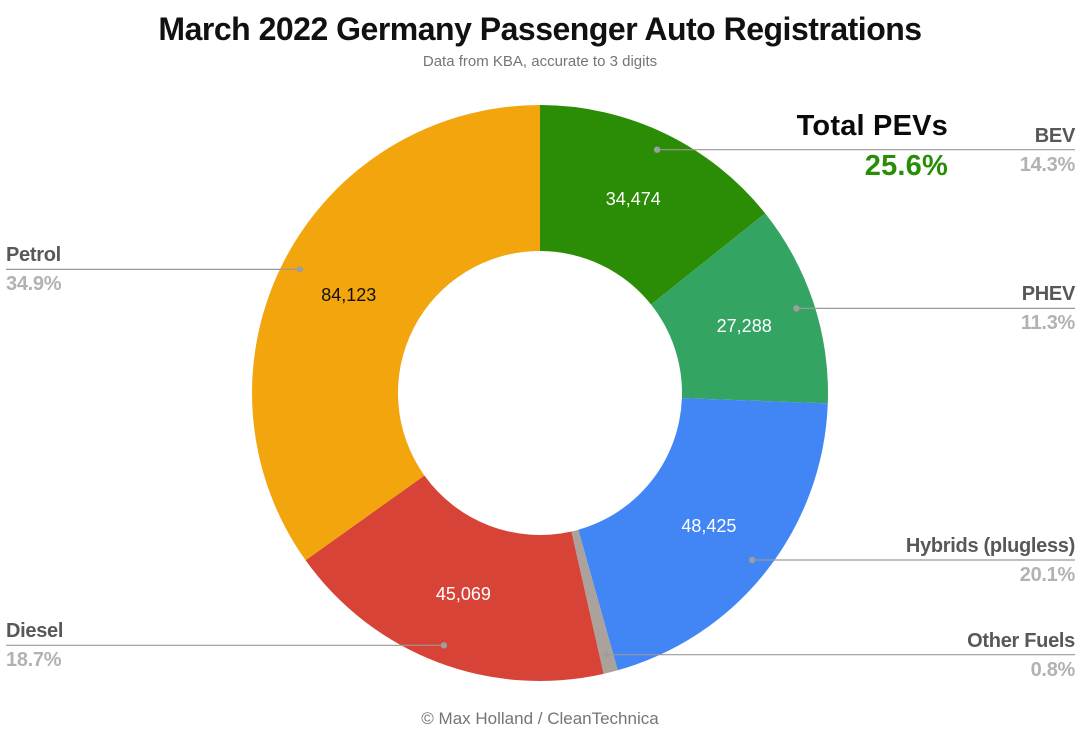  I want to click on callout-label-phev: PHEV, so click(1048, 294).